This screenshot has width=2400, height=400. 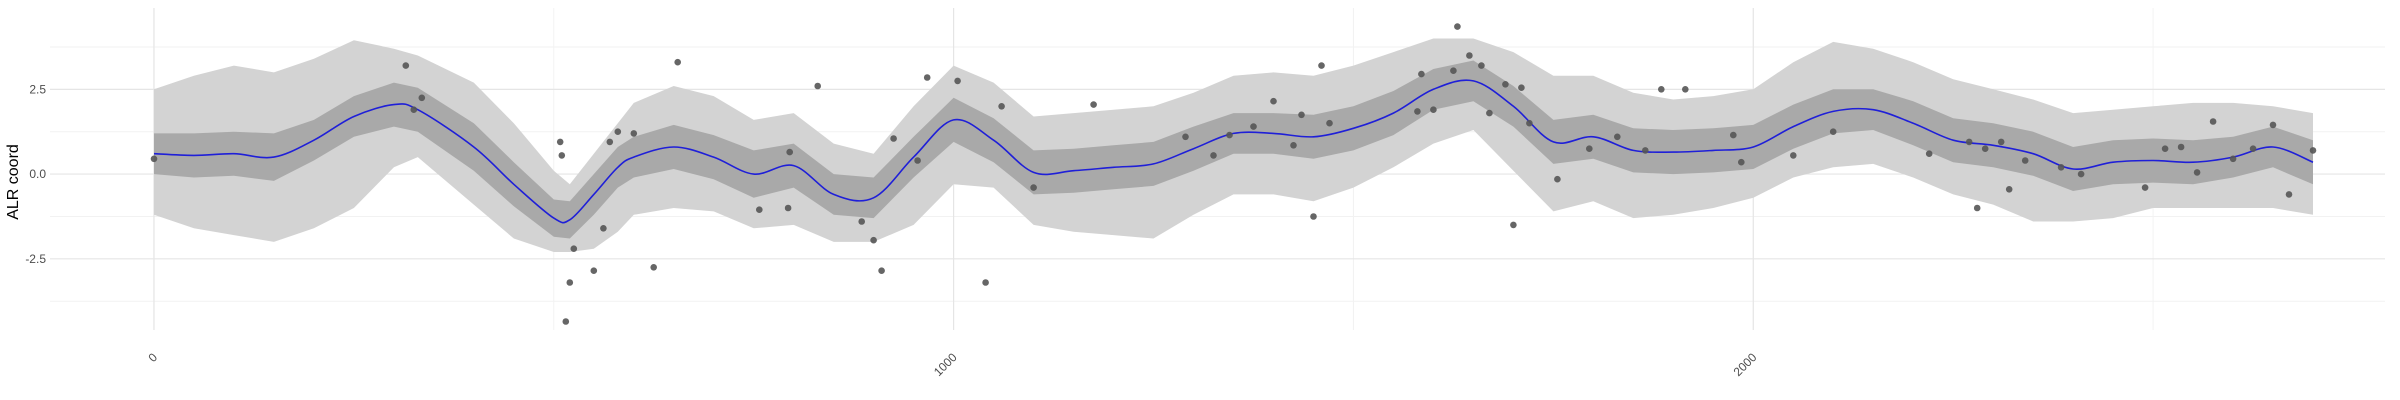 What do you see at coordinates (13, 182) in the screenshot?
I see `y-axis-title: ALR coord` at bounding box center [13, 182].